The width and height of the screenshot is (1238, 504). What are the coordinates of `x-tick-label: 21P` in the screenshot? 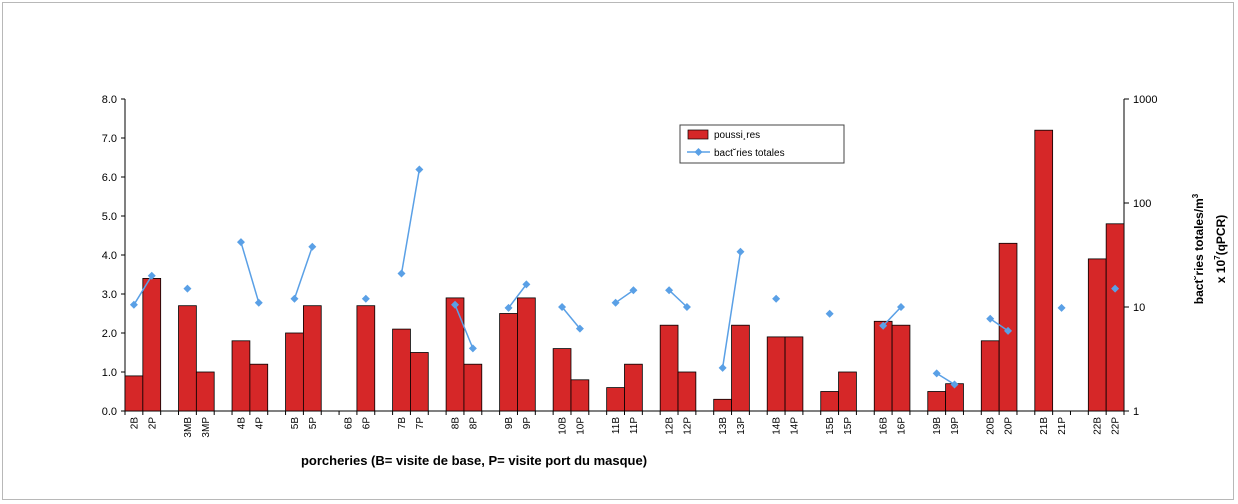 It's located at (1062, 426).